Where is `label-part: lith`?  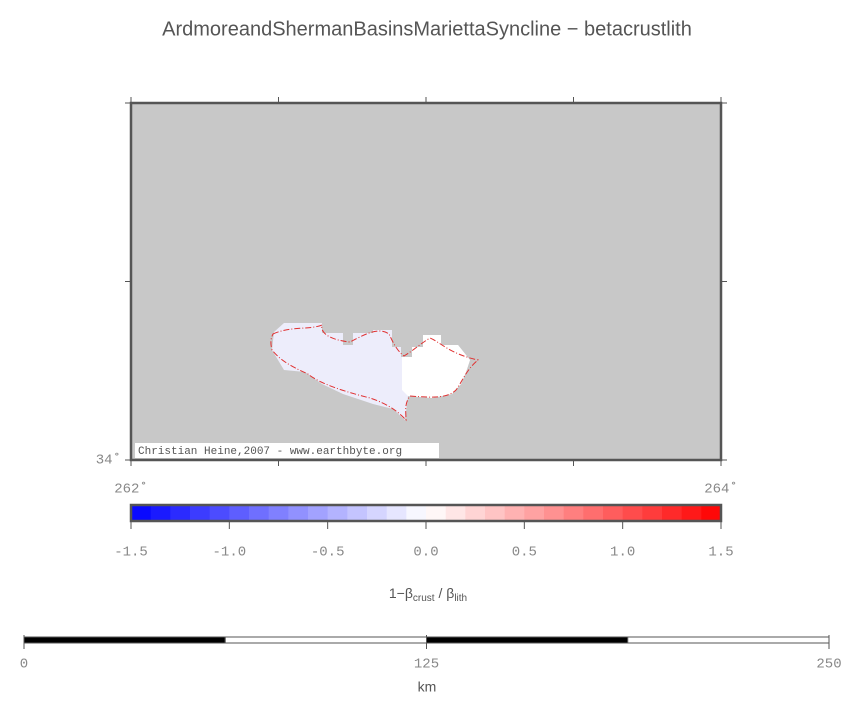 label-part: lith is located at coordinates (460, 598).